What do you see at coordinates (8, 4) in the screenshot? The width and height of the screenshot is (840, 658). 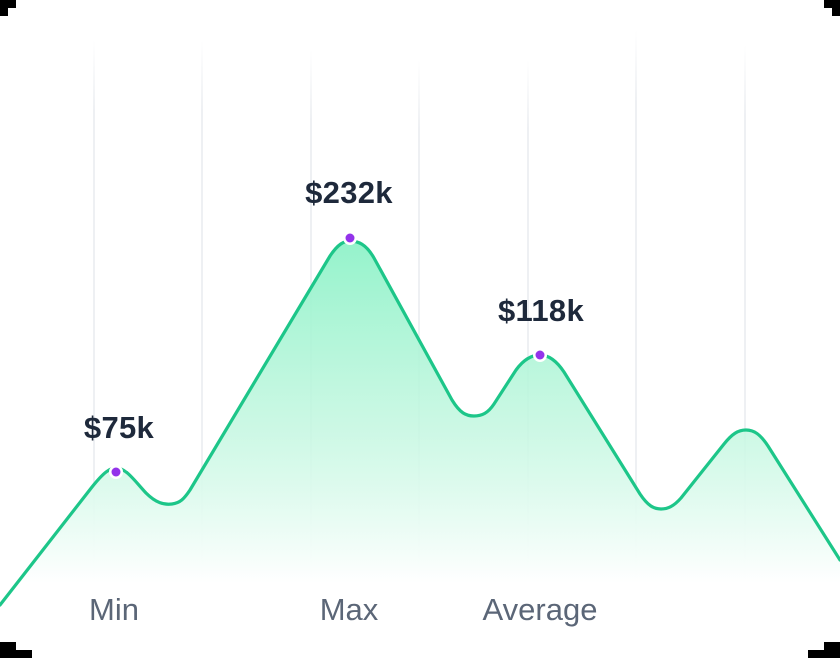 I see `corner-top-left` at bounding box center [8, 4].